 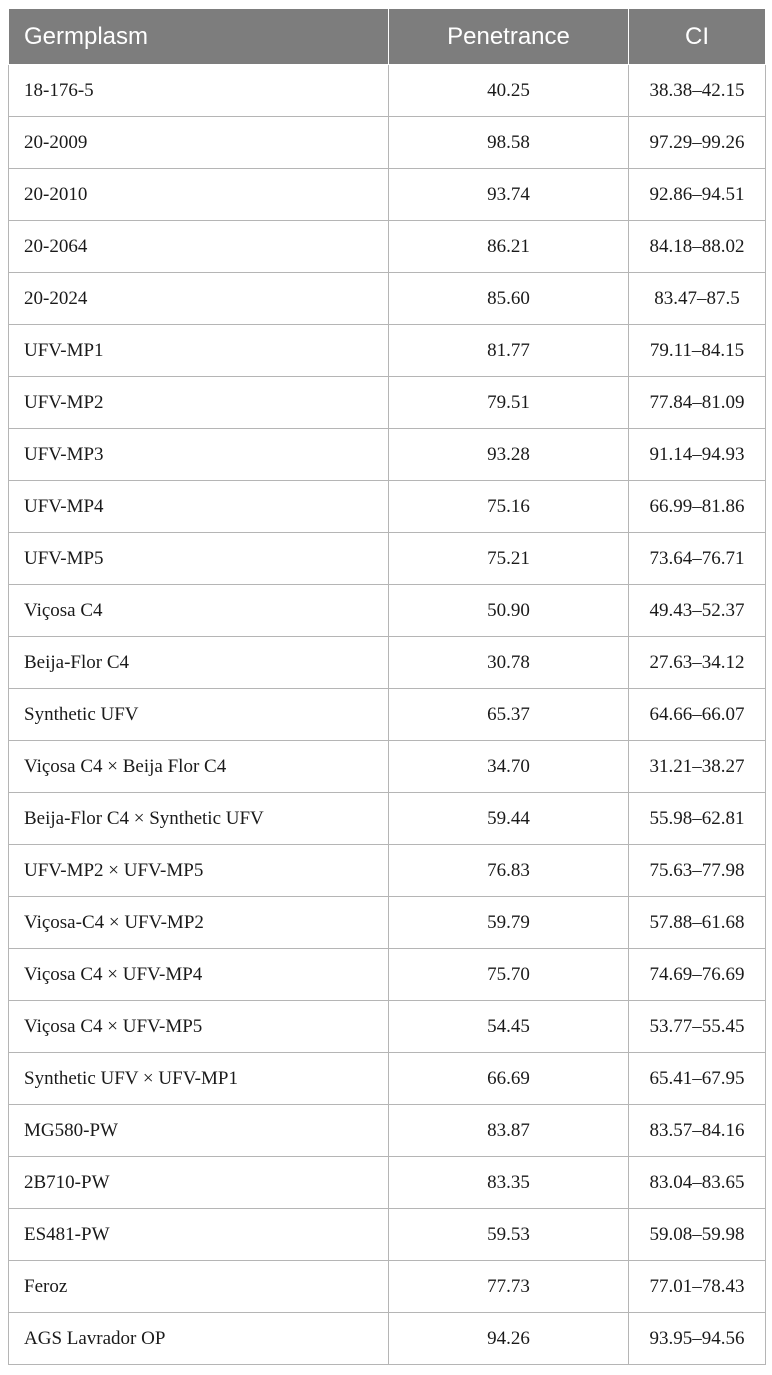 What do you see at coordinates (697, 610) in the screenshot?
I see `cell-ci: 49.43–52.37` at bounding box center [697, 610].